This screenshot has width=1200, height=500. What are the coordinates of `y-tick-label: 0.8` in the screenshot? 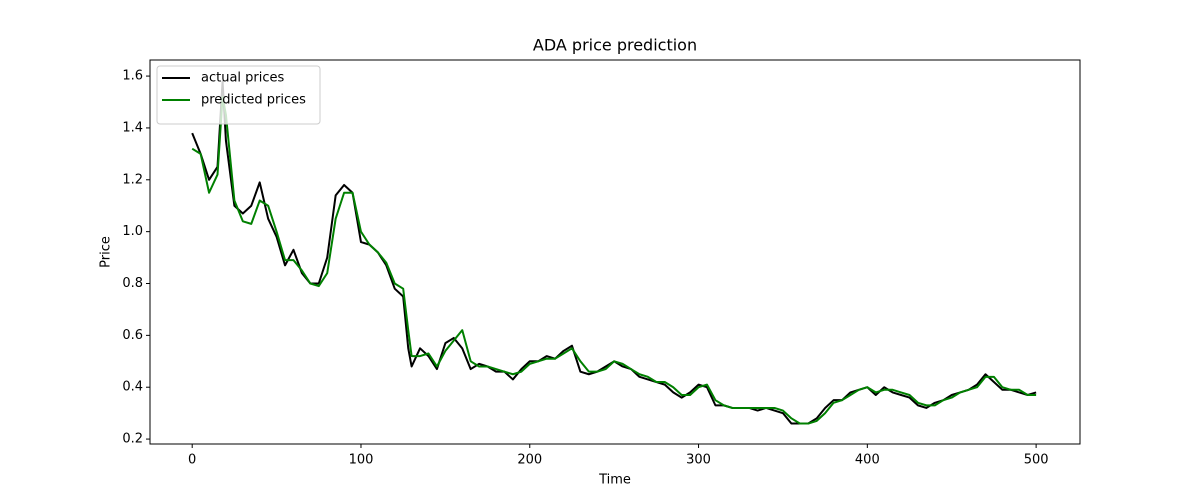 It's located at (132, 283).